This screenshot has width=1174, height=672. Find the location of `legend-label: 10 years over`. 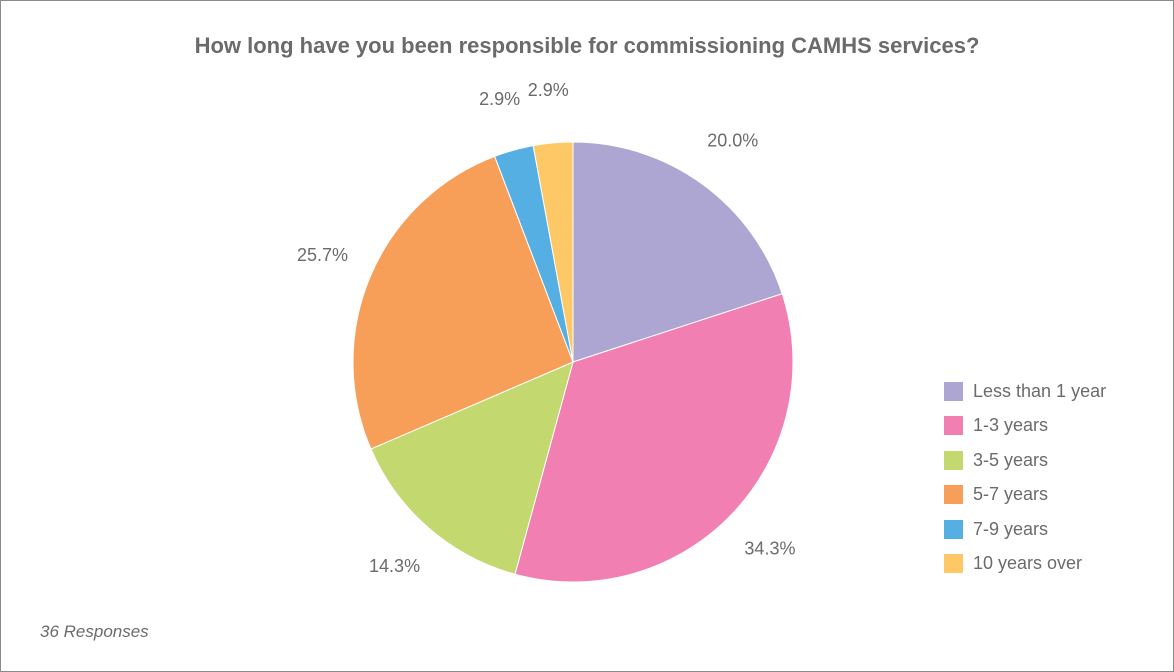

legend-label: 10 years over is located at coordinates (1028, 563).